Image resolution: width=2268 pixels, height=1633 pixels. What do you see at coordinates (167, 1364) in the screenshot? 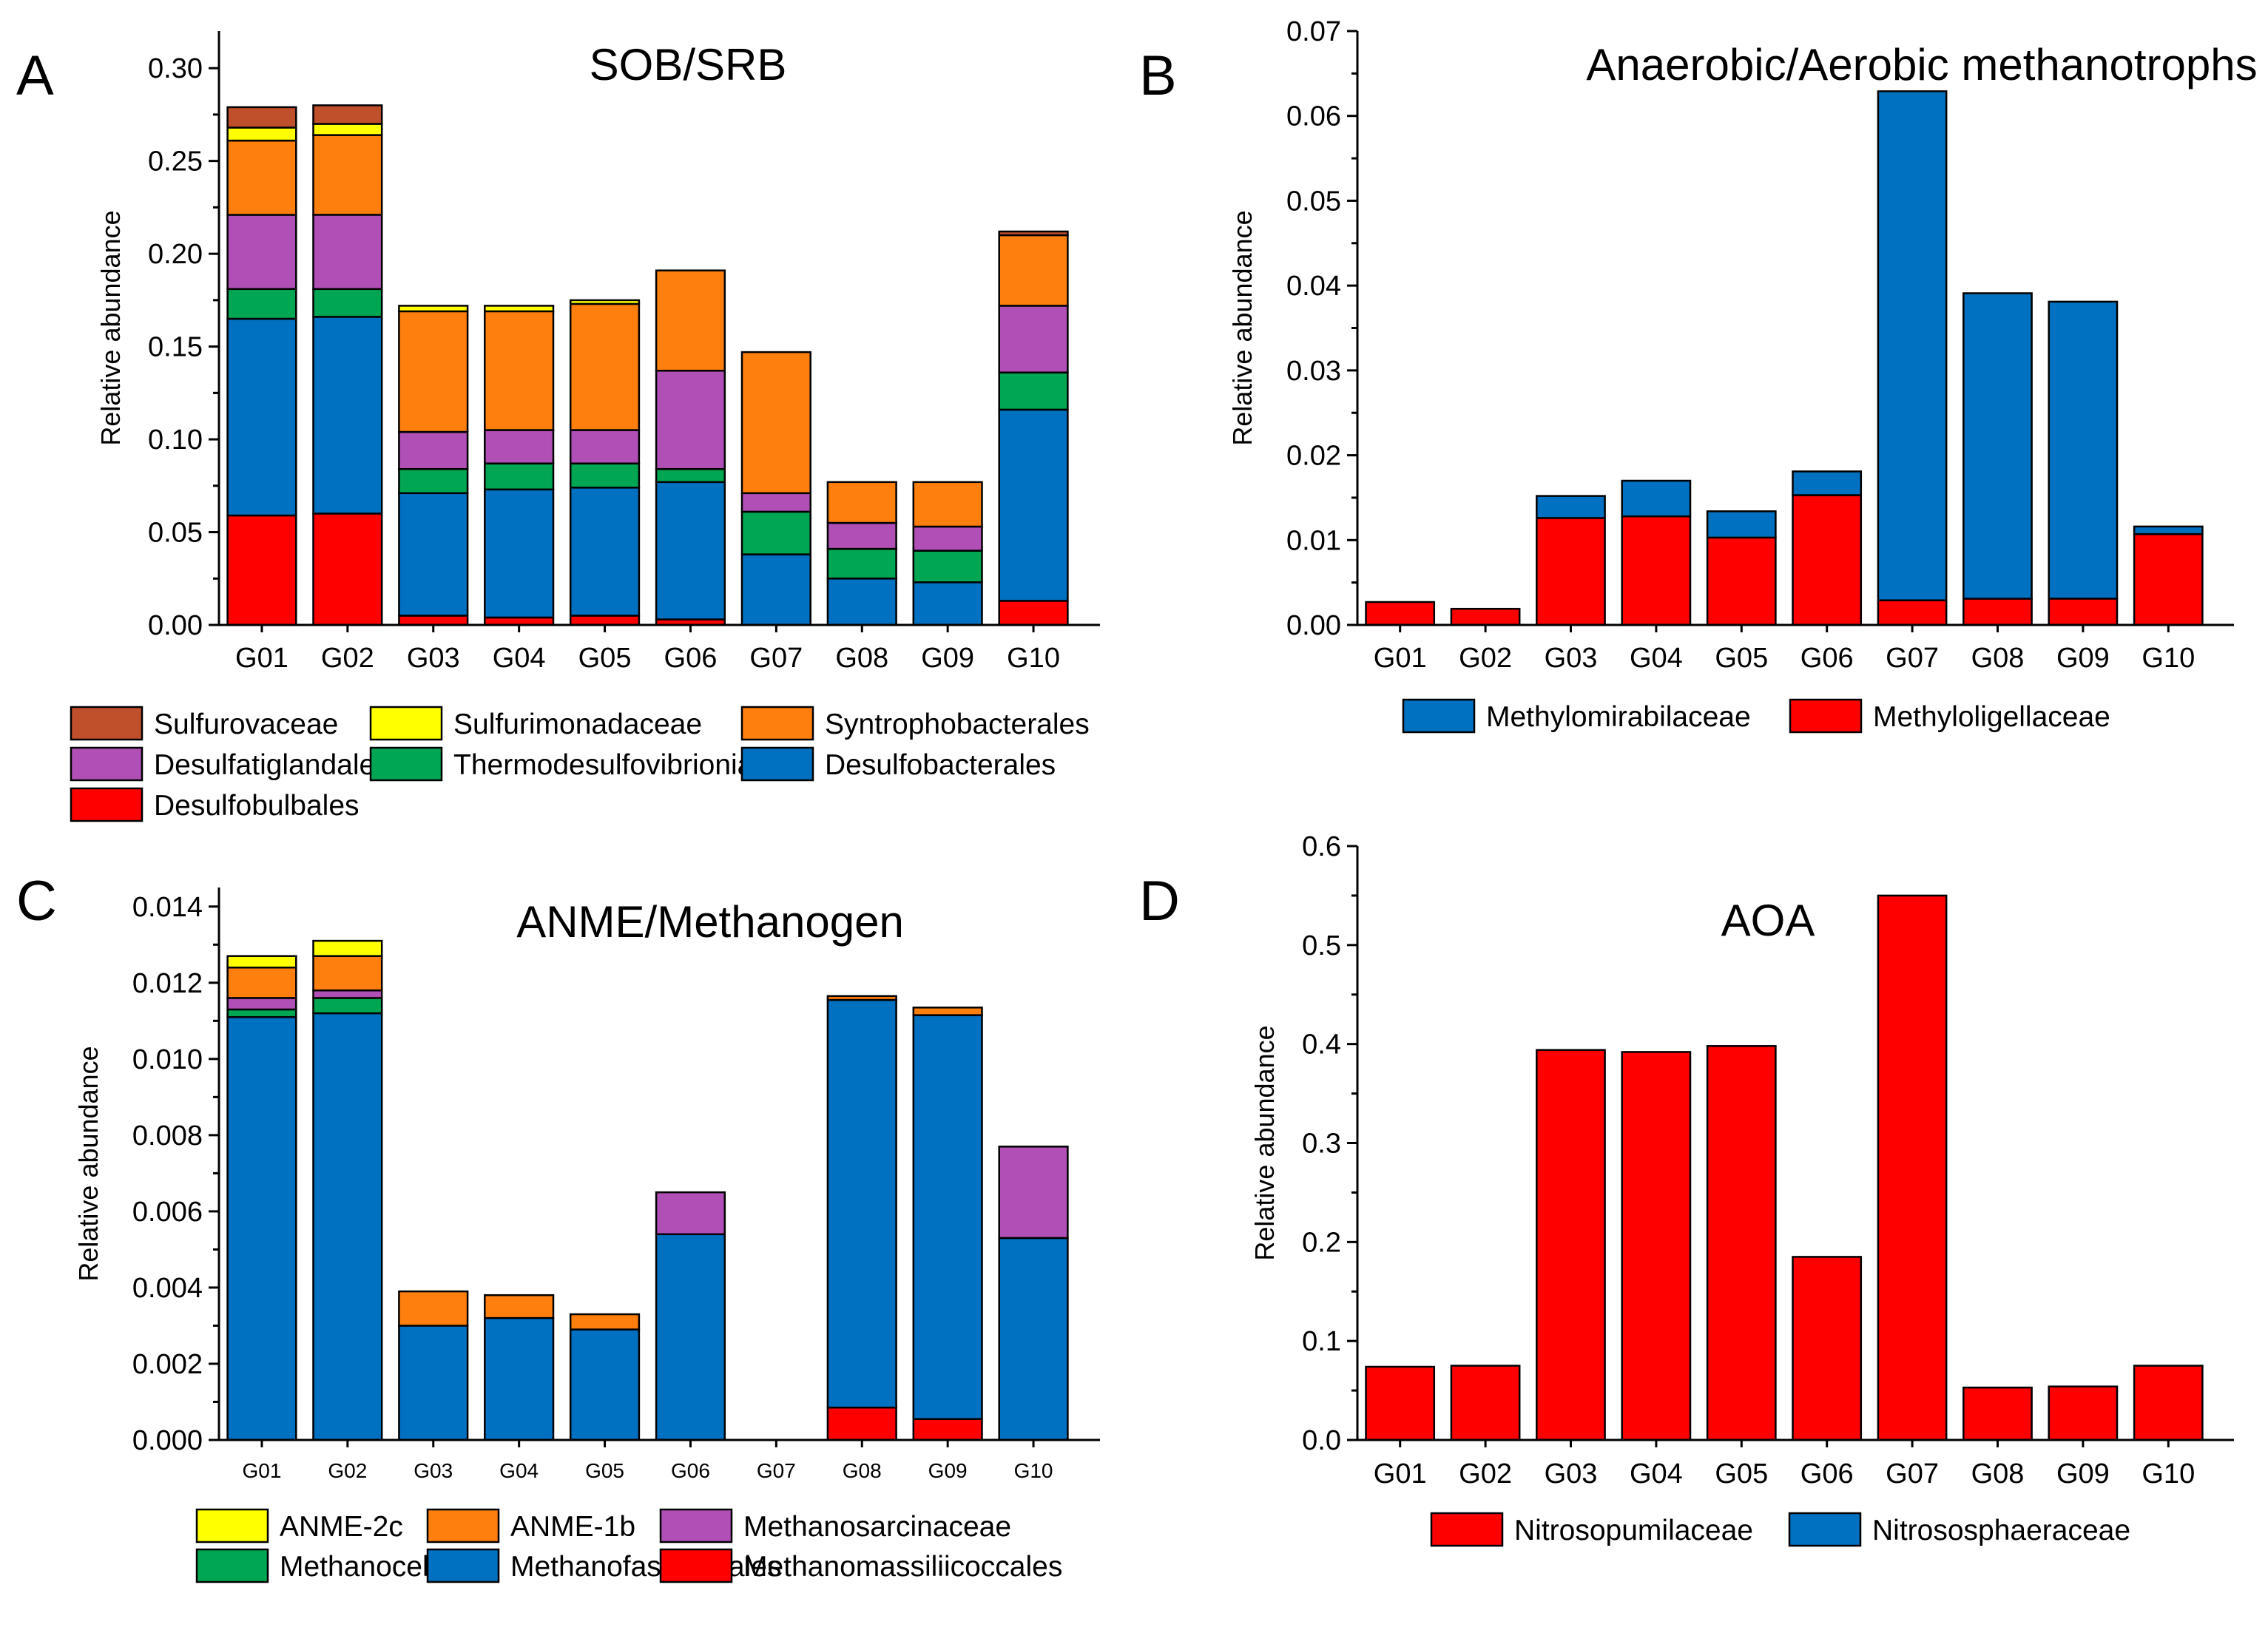
I see `y-tick-label: 0.002` at bounding box center [167, 1364].